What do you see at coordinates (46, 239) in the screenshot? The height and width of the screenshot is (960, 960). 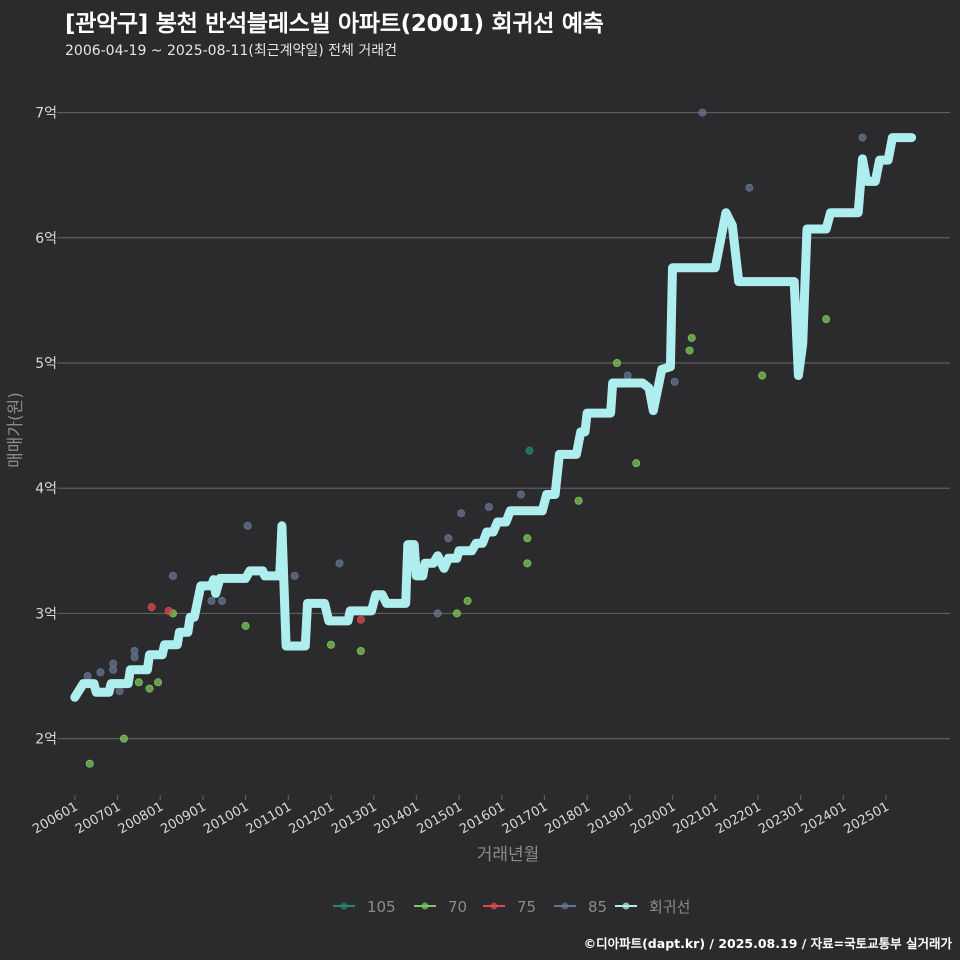 I see `y-tick-label-4: 6억` at bounding box center [46, 239].